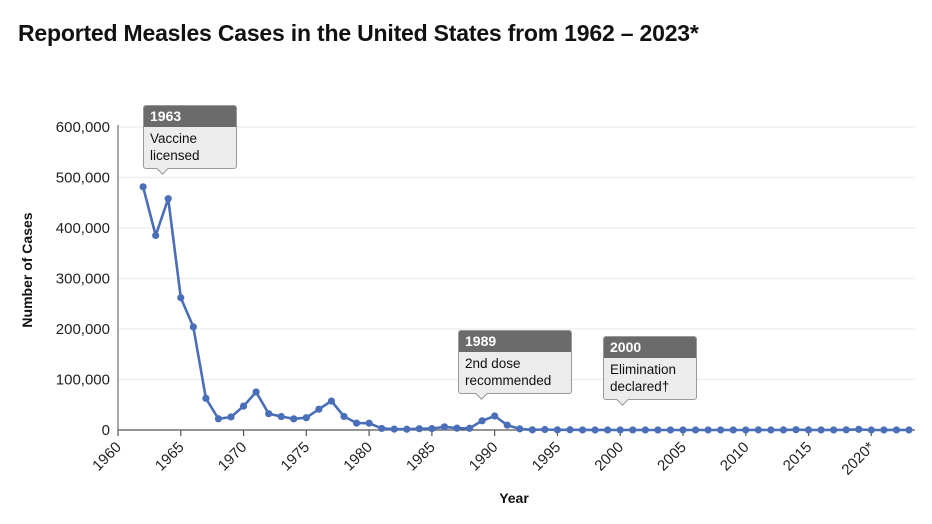 The width and height of the screenshot is (932, 524). What do you see at coordinates (27, 269) in the screenshot?
I see `y-axis-title: Number of Cases` at bounding box center [27, 269].